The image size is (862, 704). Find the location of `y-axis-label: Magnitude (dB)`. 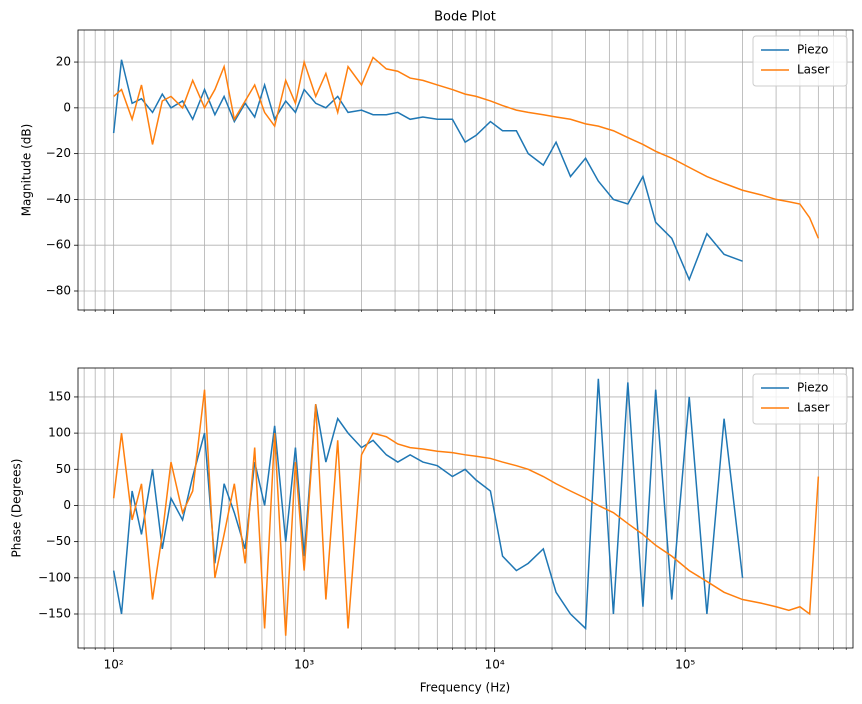

y-axis-label: Magnitude (dB) is located at coordinates (27, 170).